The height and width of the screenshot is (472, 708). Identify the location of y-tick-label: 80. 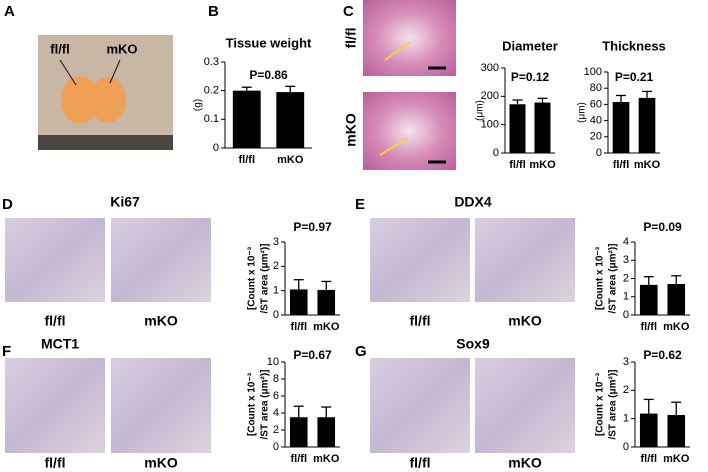
(596, 88).